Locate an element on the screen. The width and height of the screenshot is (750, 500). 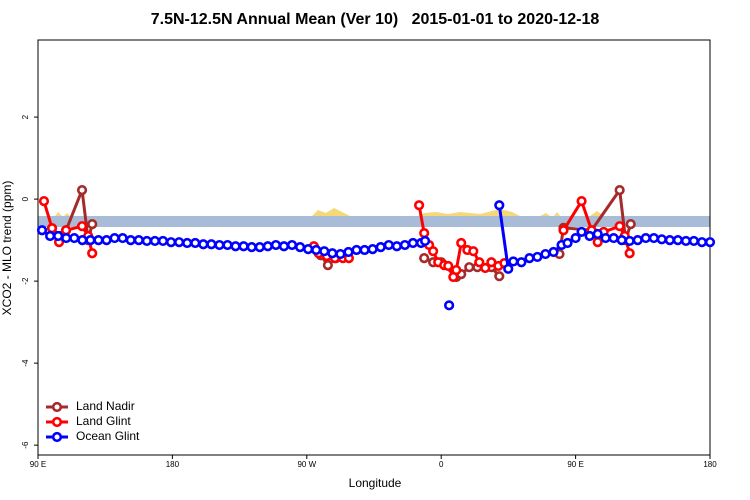
y-tick-label: -4 is located at coordinates (25, 363).